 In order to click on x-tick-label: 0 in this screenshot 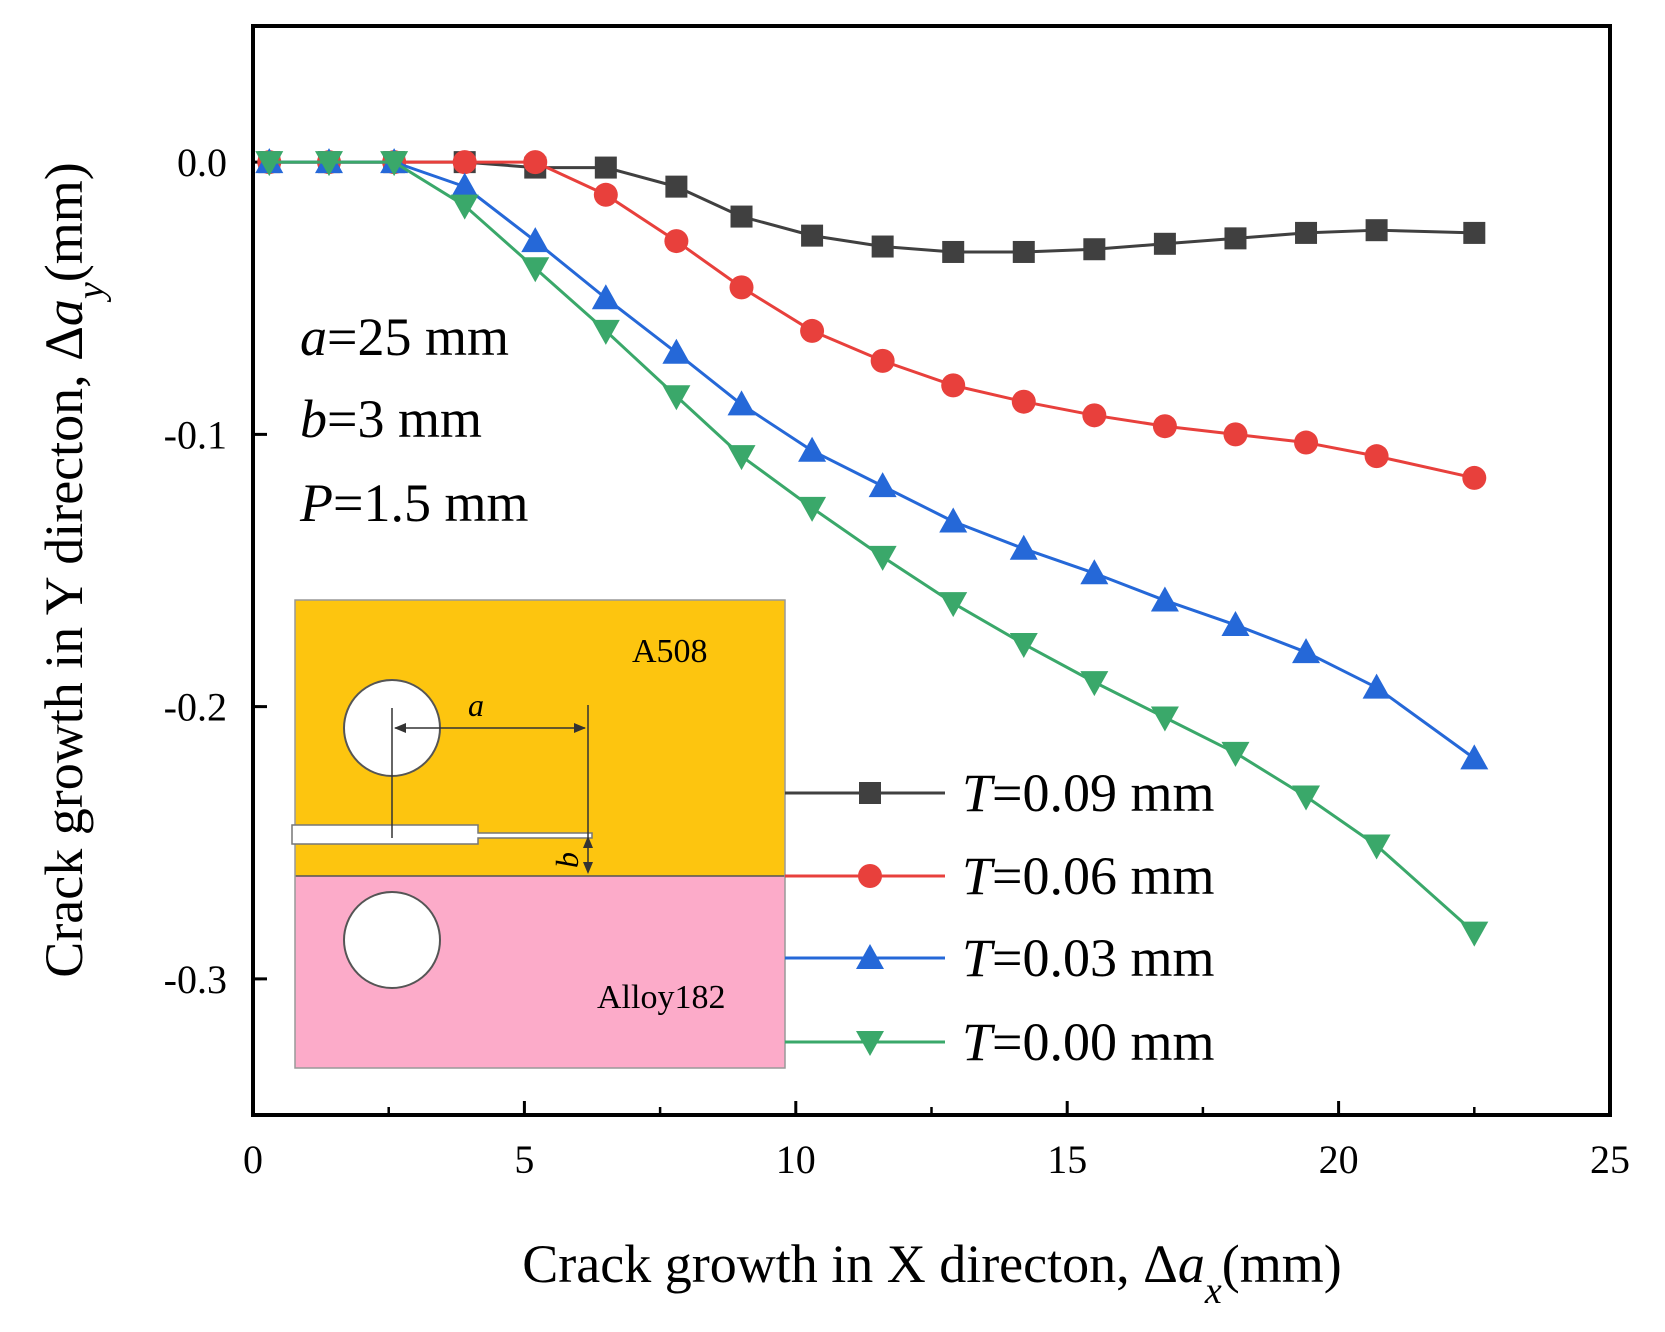, I will do `click(253, 1159)`.